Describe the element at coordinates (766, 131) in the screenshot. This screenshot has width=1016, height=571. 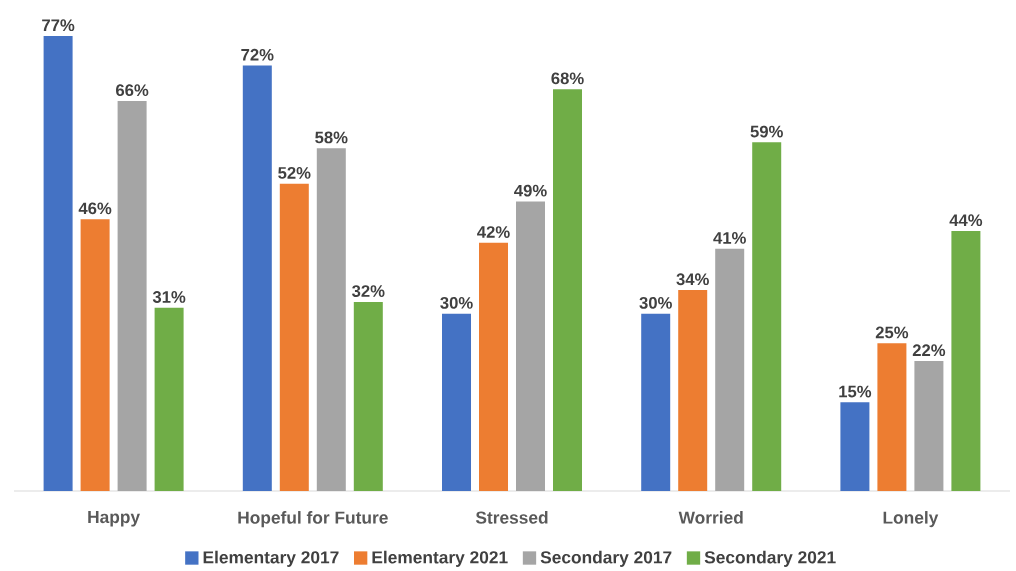
I see `data-label: 59%` at that location.